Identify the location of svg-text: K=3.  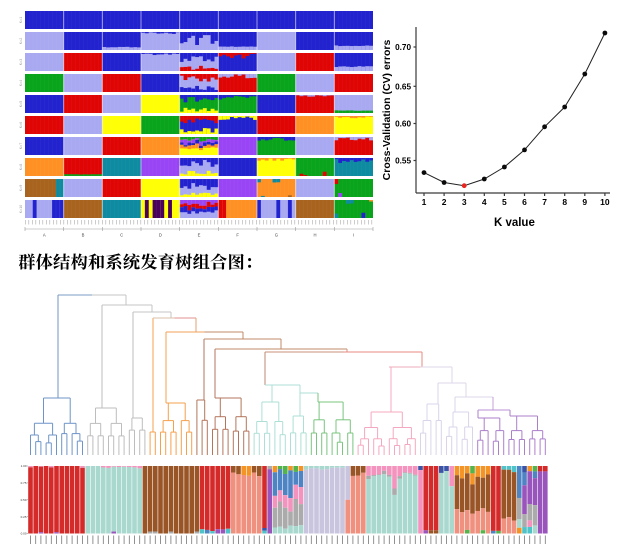
(21, 62).